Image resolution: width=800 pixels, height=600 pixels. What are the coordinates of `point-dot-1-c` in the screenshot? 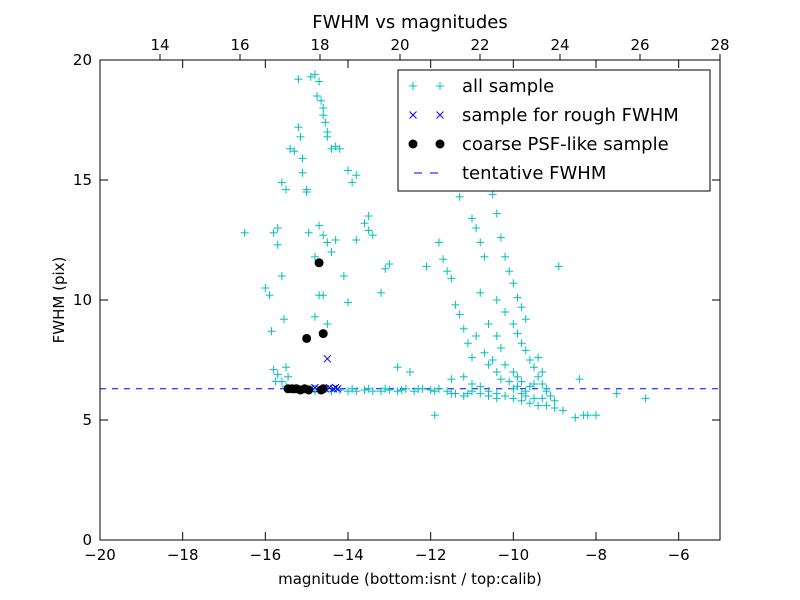 It's located at (323, 334).